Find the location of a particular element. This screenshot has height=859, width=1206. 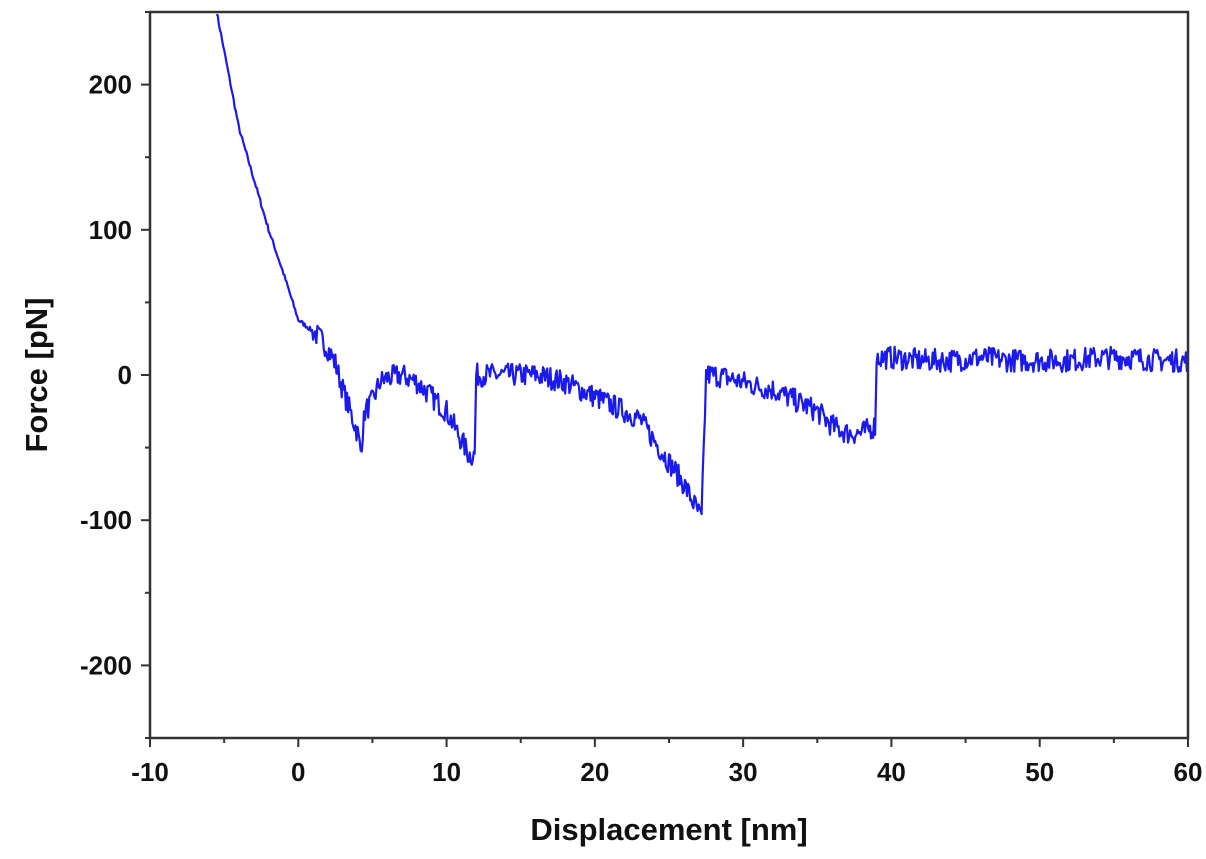

x-tick-label: 20 is located at coordinates (594, 772).